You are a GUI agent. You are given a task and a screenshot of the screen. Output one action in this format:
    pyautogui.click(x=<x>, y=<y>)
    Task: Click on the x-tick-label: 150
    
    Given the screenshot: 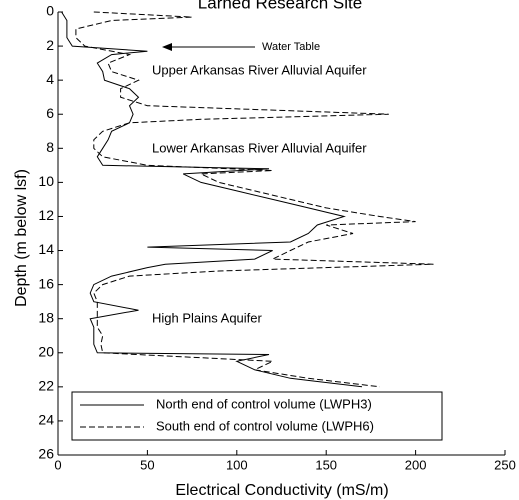 What is the action you would take?
    pyautogui.click(x=326, y=464)
    